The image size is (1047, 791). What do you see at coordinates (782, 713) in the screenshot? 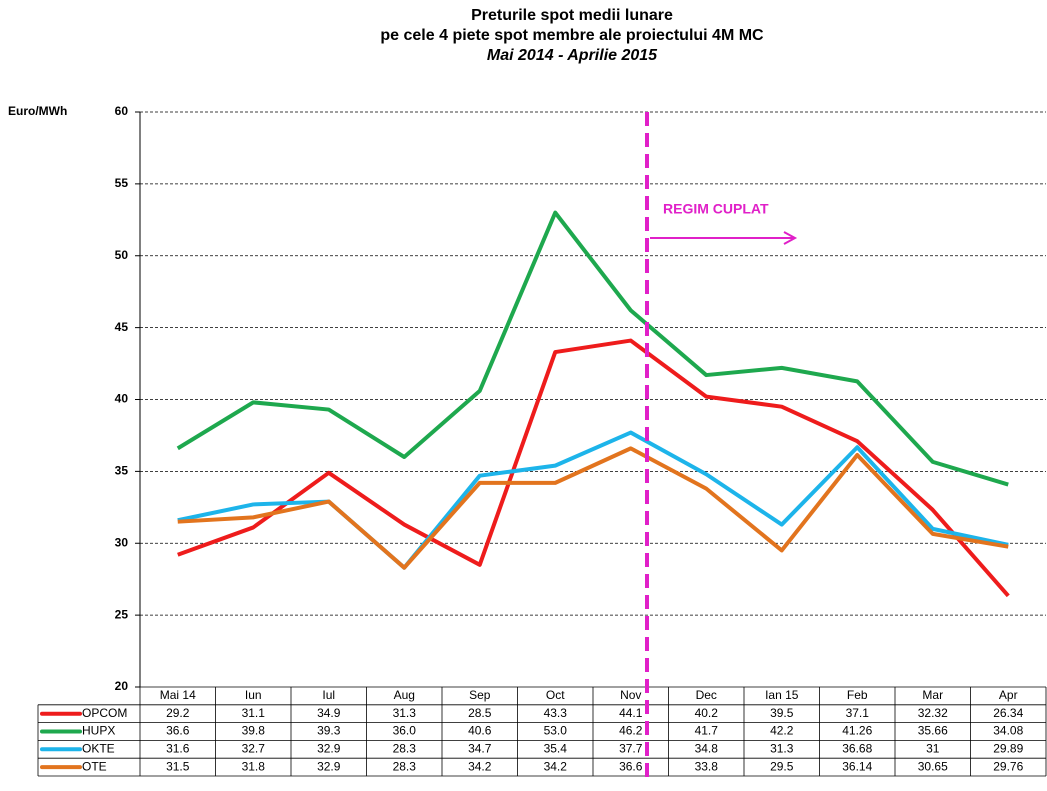
I see `table-value: 39.5` at bounding box center [782, 713].